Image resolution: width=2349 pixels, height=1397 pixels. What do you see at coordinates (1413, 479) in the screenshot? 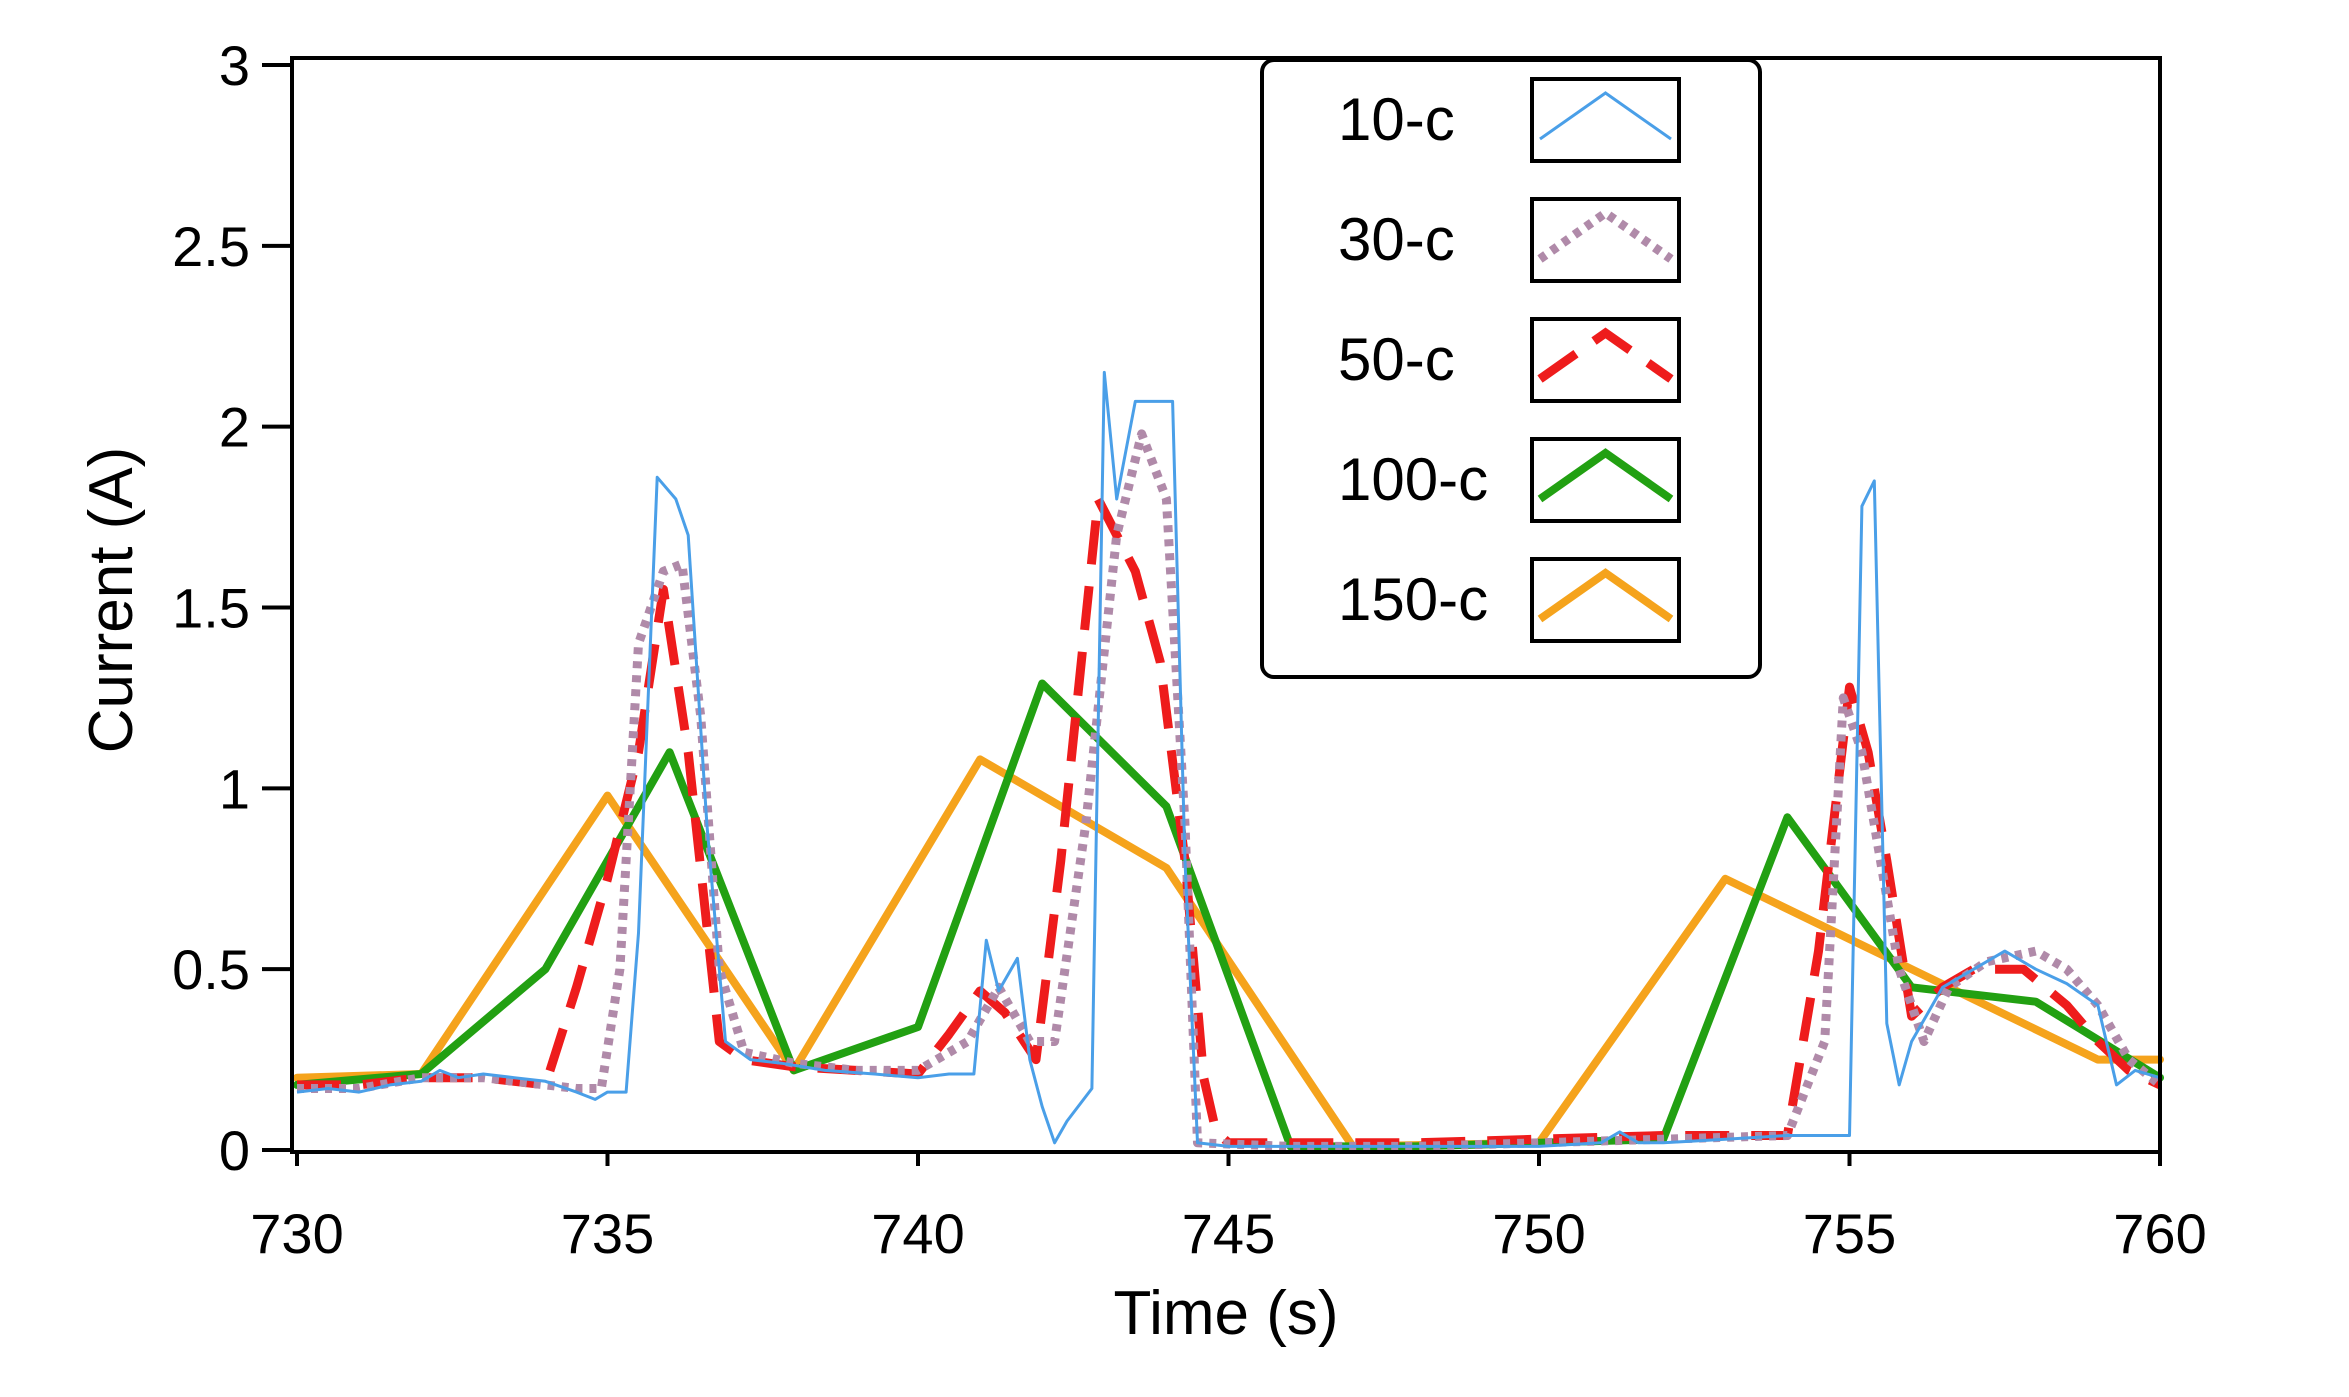
I see `legend-label-100-c: 100-c` at bounding box center [1413, 479].